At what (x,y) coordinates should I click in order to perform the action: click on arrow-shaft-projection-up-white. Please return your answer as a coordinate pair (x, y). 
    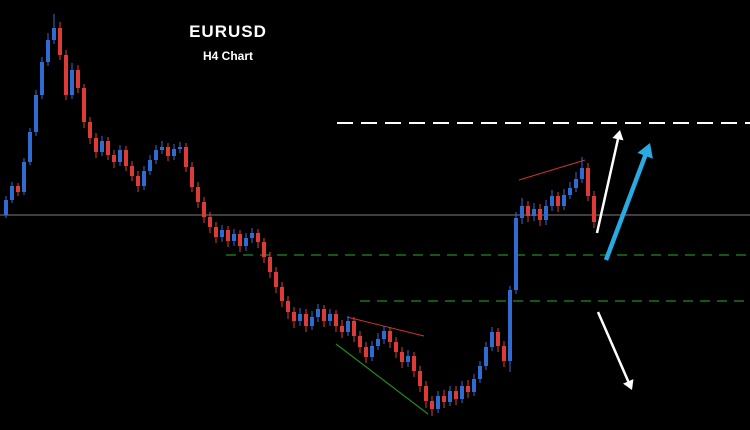
    Looking at the image, I should click on (607, 185).